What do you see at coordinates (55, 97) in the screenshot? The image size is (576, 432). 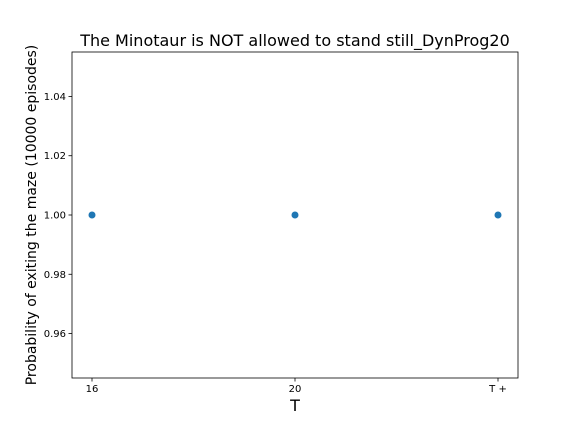 I see `y-tick-label: 1.04` at bounding box center [55, 97].